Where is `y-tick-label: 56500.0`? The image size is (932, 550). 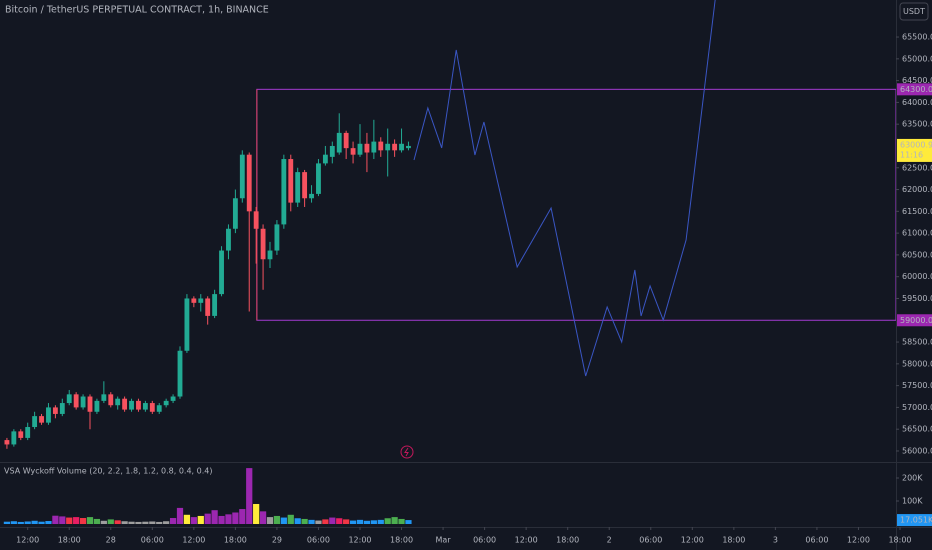 y-tick-label: 56500.0 is located at coordinates (917, 429).